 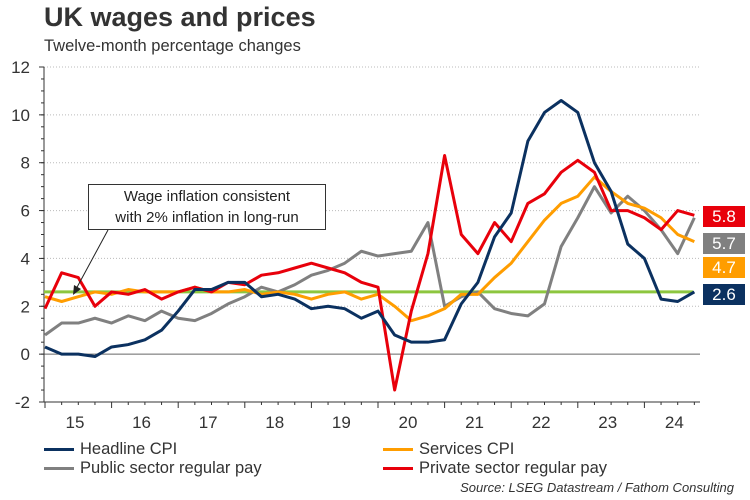 I want to click on x-tick-label: 15, so click(x=75, y=422).